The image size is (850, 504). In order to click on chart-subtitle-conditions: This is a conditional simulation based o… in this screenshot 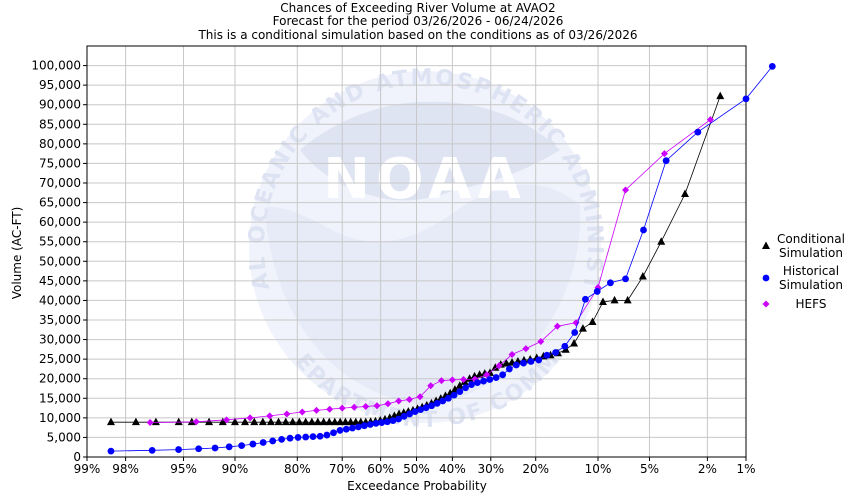, I will do `click(417, 35)`.